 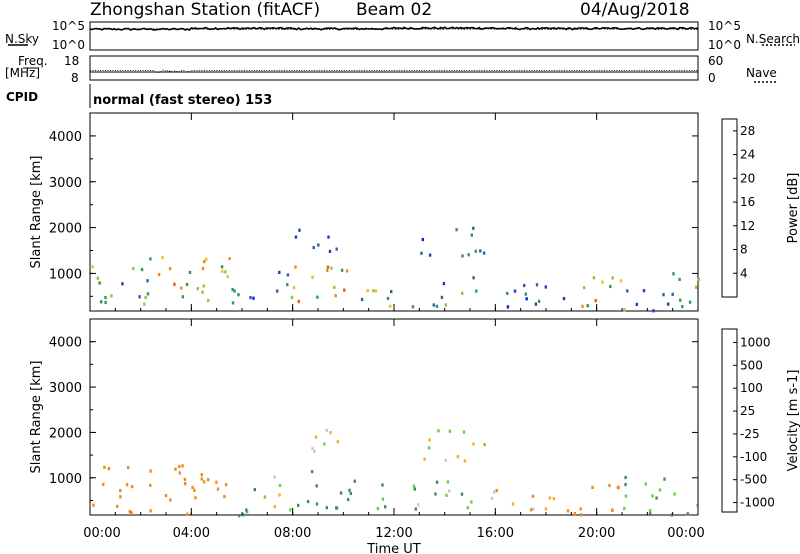 What do you see at coordinates (36, 212) in the screenshot?
I see `power-ylabel: Slant Range [km]` at bounding box center [36, 212].